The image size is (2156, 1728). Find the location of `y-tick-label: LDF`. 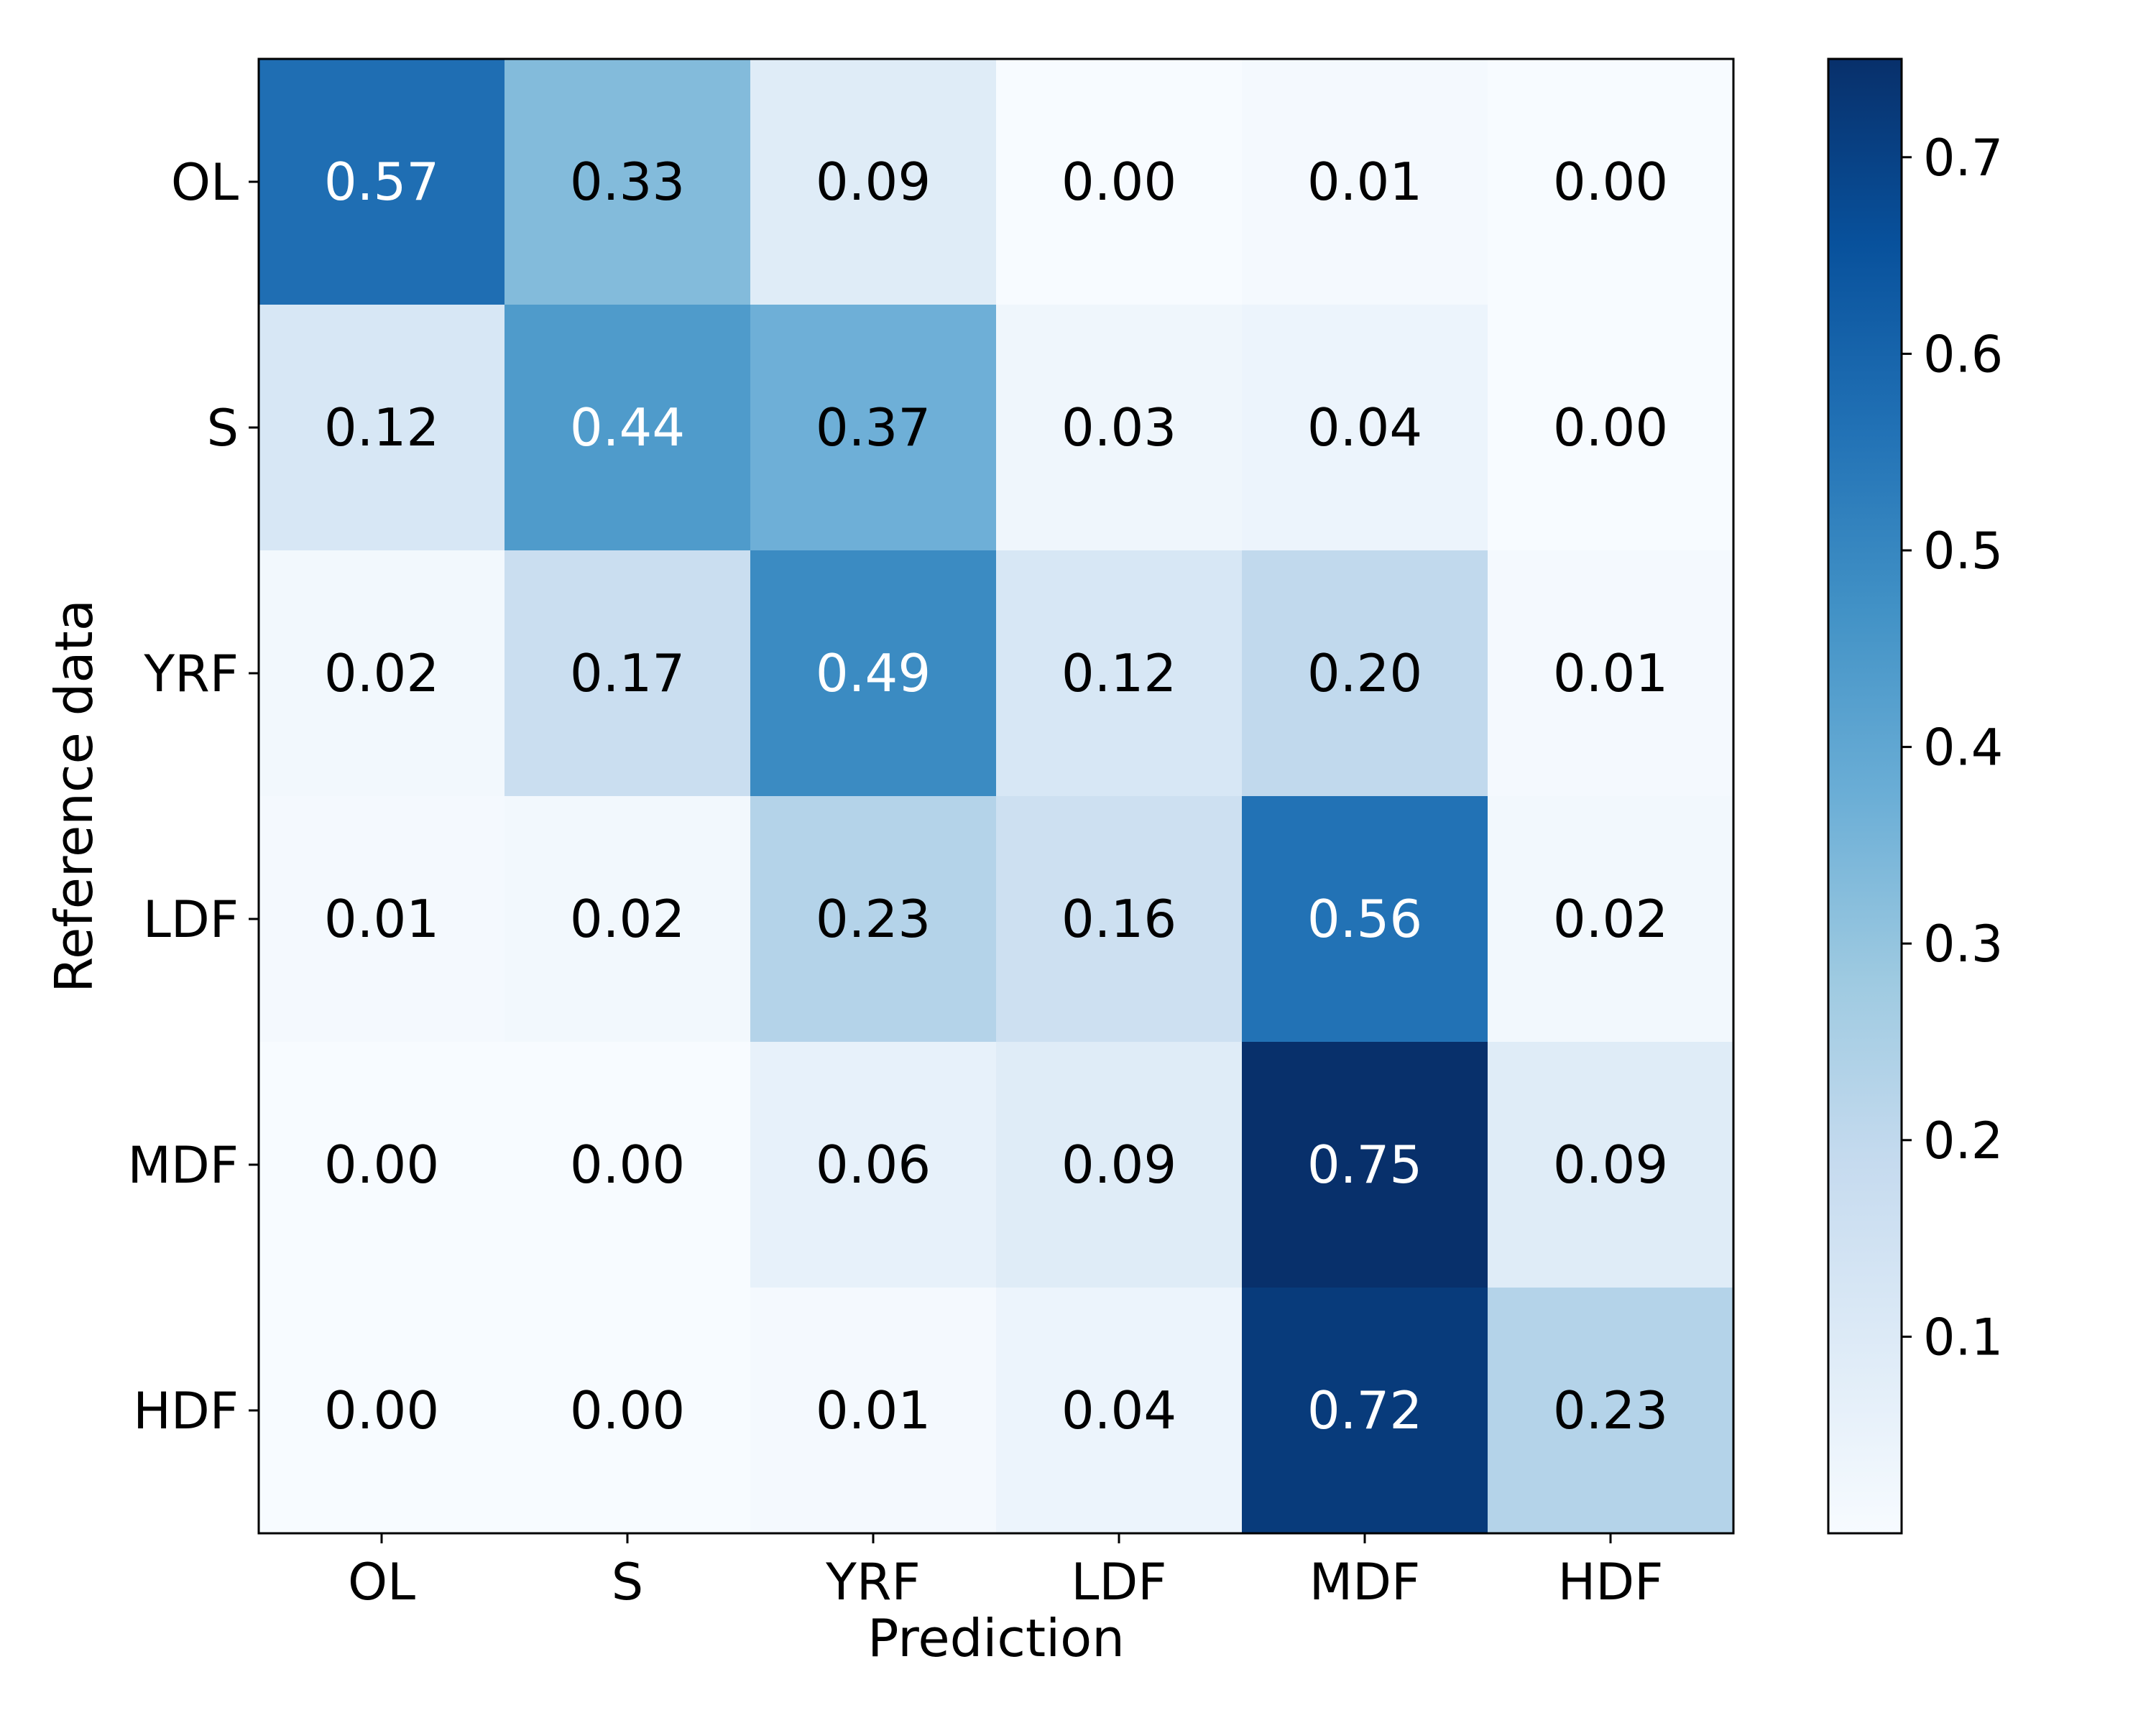

y-tick-label: LDF is located at coordinates (191, 919).